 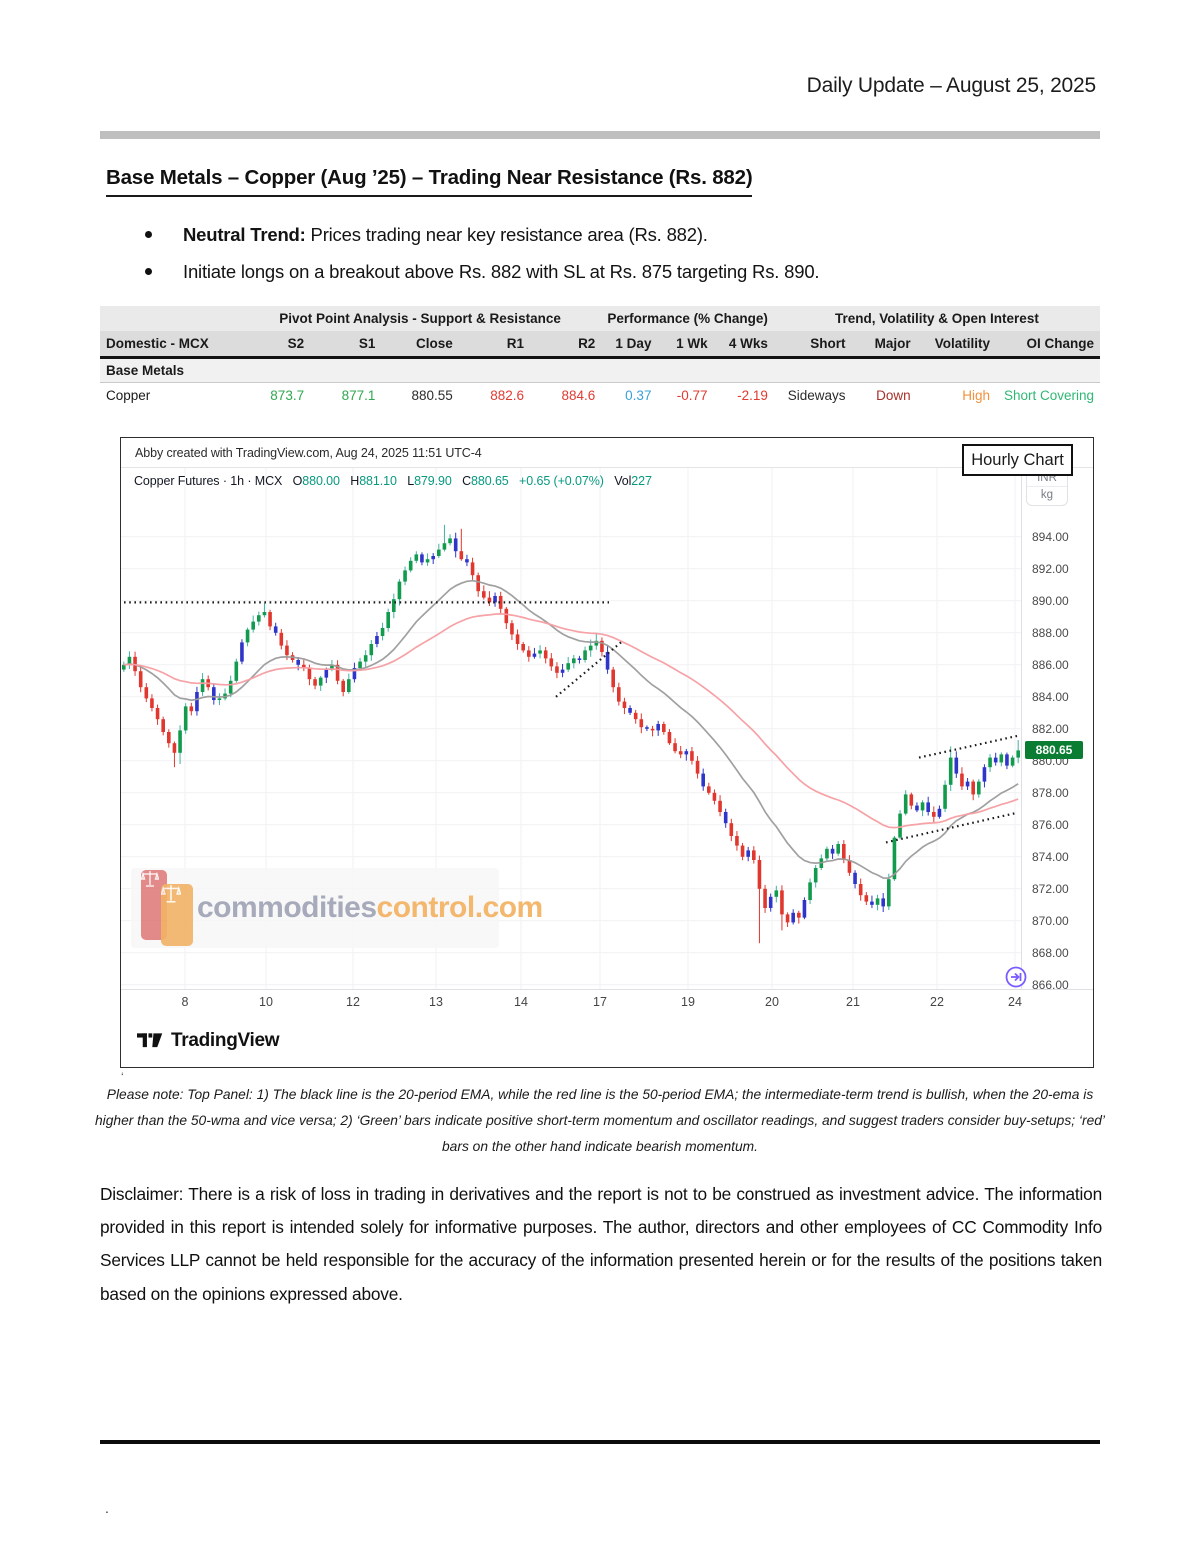 I want to click on commoditiescontrol-logo-icon, so click(x=164, y=908).